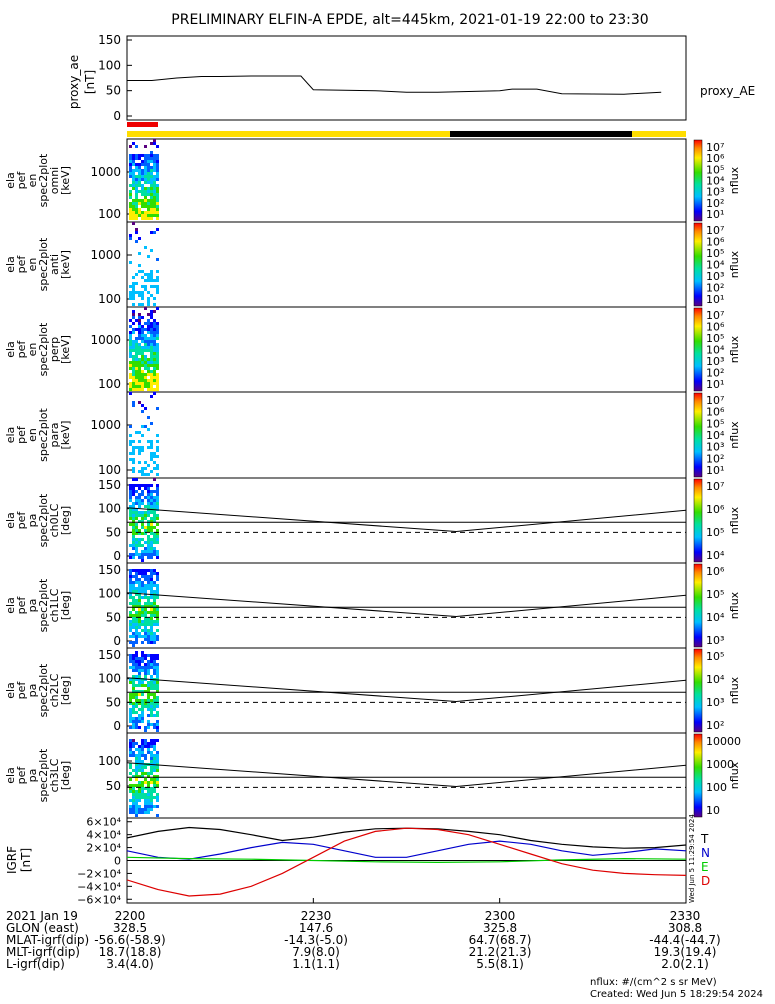 The width and height of the screenshot is (775, 1004). What do you see at coordinates (705, 853) in the screenshot?
I see `igrf-legend-n: N` at bounding box center [705, 853].